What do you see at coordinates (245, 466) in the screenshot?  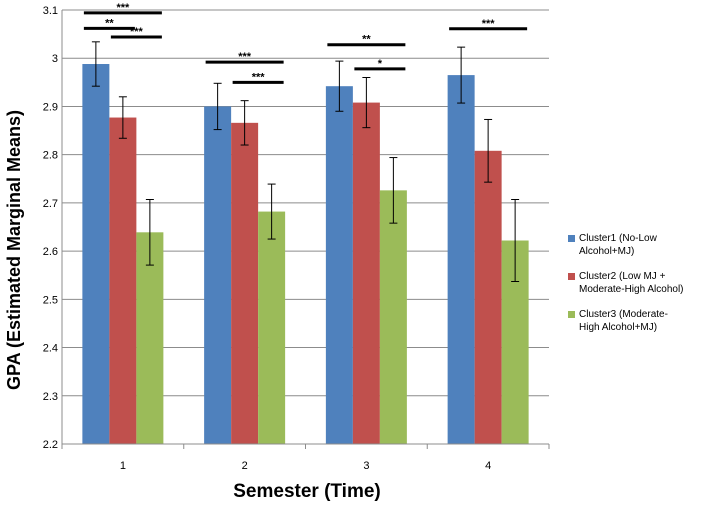 I see `x-tick-label: 2` at bounding box center [245, 466].